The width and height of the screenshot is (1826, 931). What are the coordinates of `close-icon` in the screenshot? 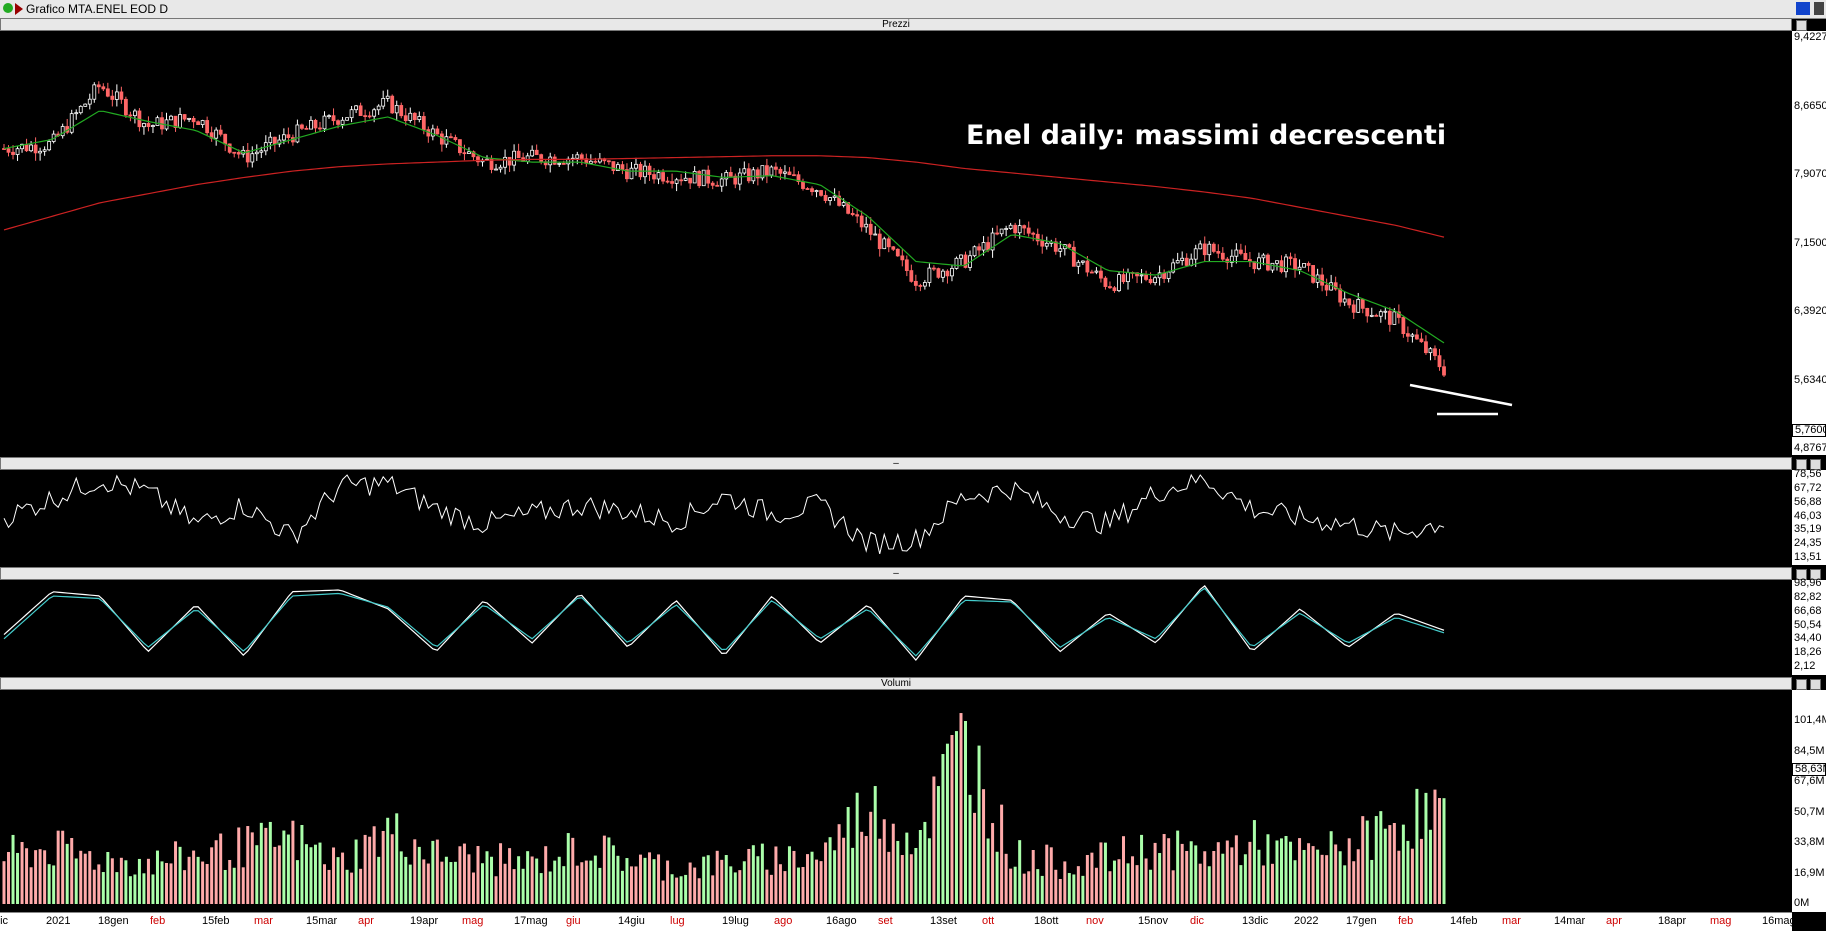 It's located at (1819, 8).